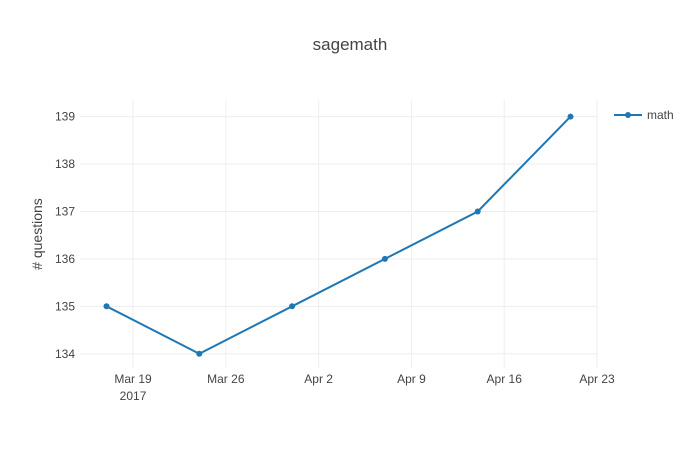 Image resolution: width=700 pixels, height=450 pixels. What do you see at coordinates (65, 235) in the screenshot?
I see `y-axis-ticks: 134 135 136 137 138 139` at bounding box center [65, 235].